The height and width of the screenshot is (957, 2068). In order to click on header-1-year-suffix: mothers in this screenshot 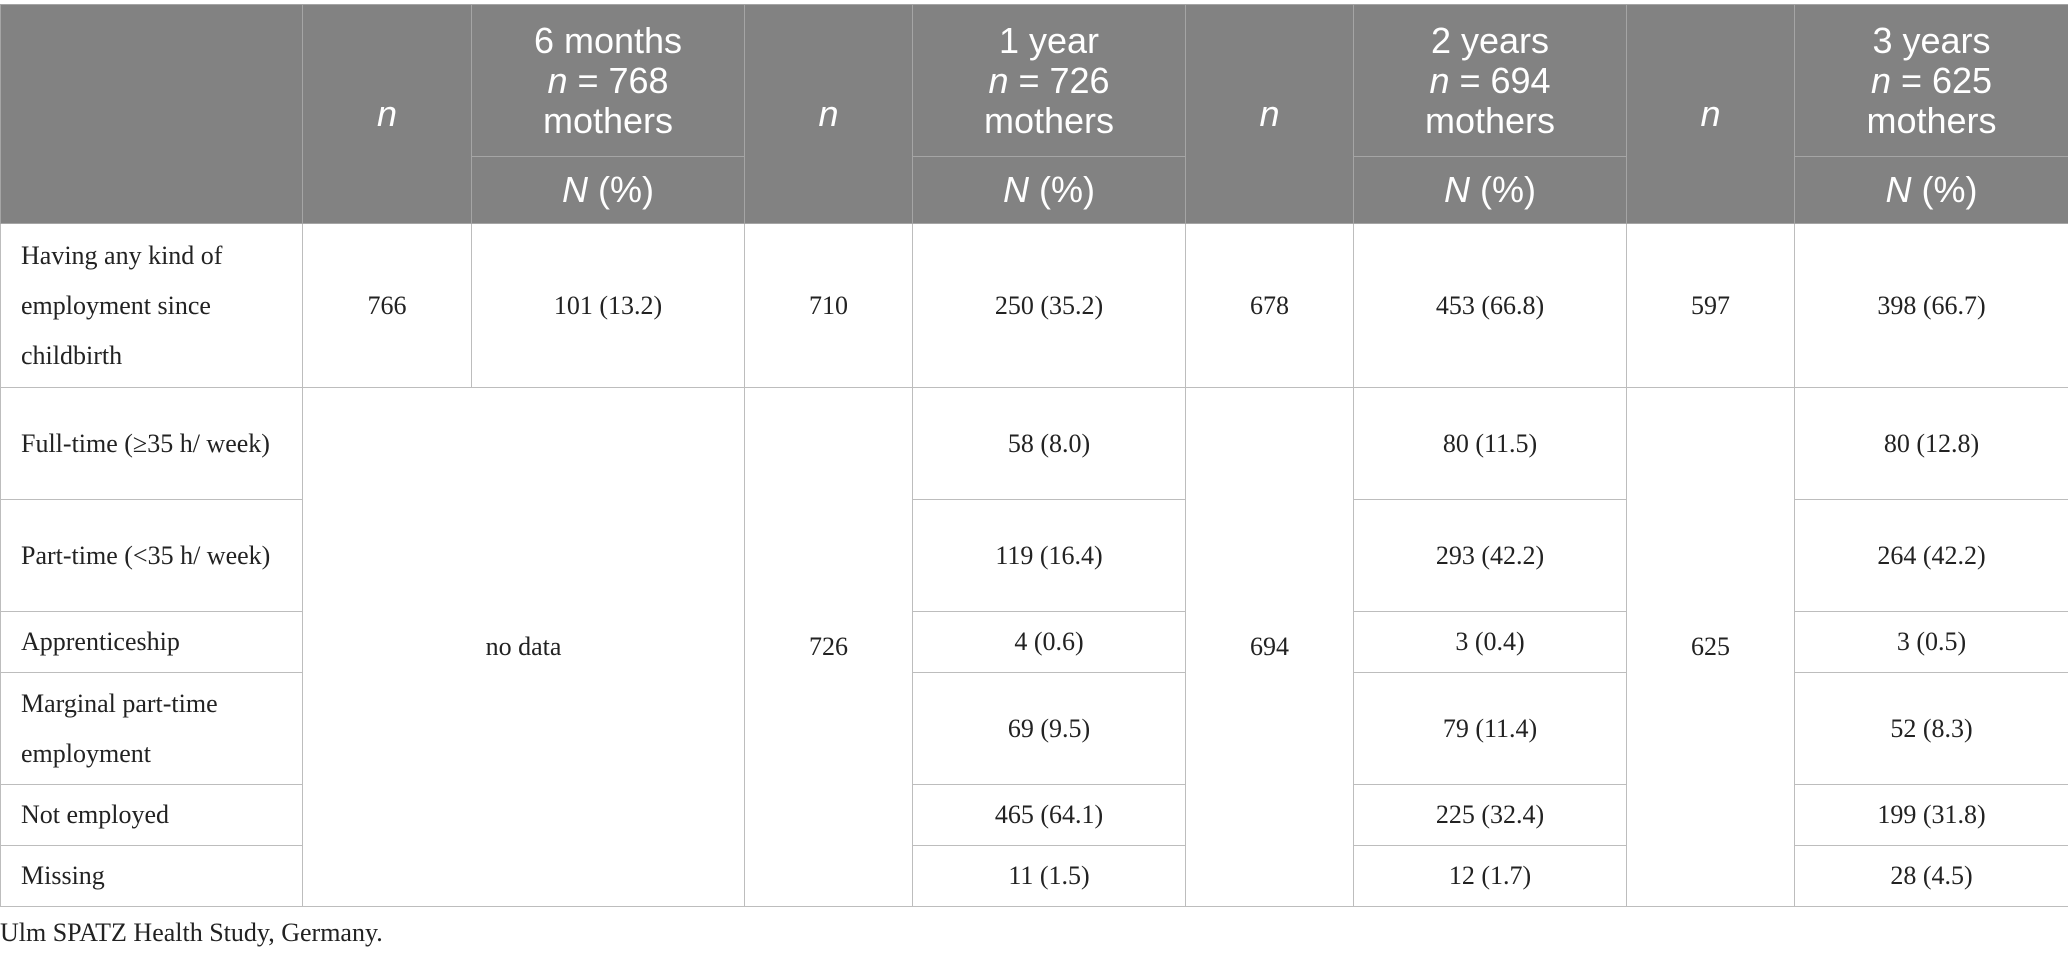, I will do `click(1049, 120)`.